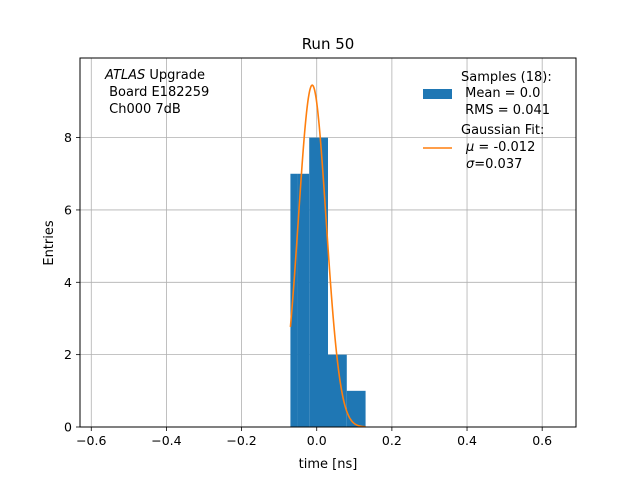 This screenshot has height=480, width=640. Describe the element at coordinates (68, 427) in the screenshot. I see `y-tick-label: 0` at that location.